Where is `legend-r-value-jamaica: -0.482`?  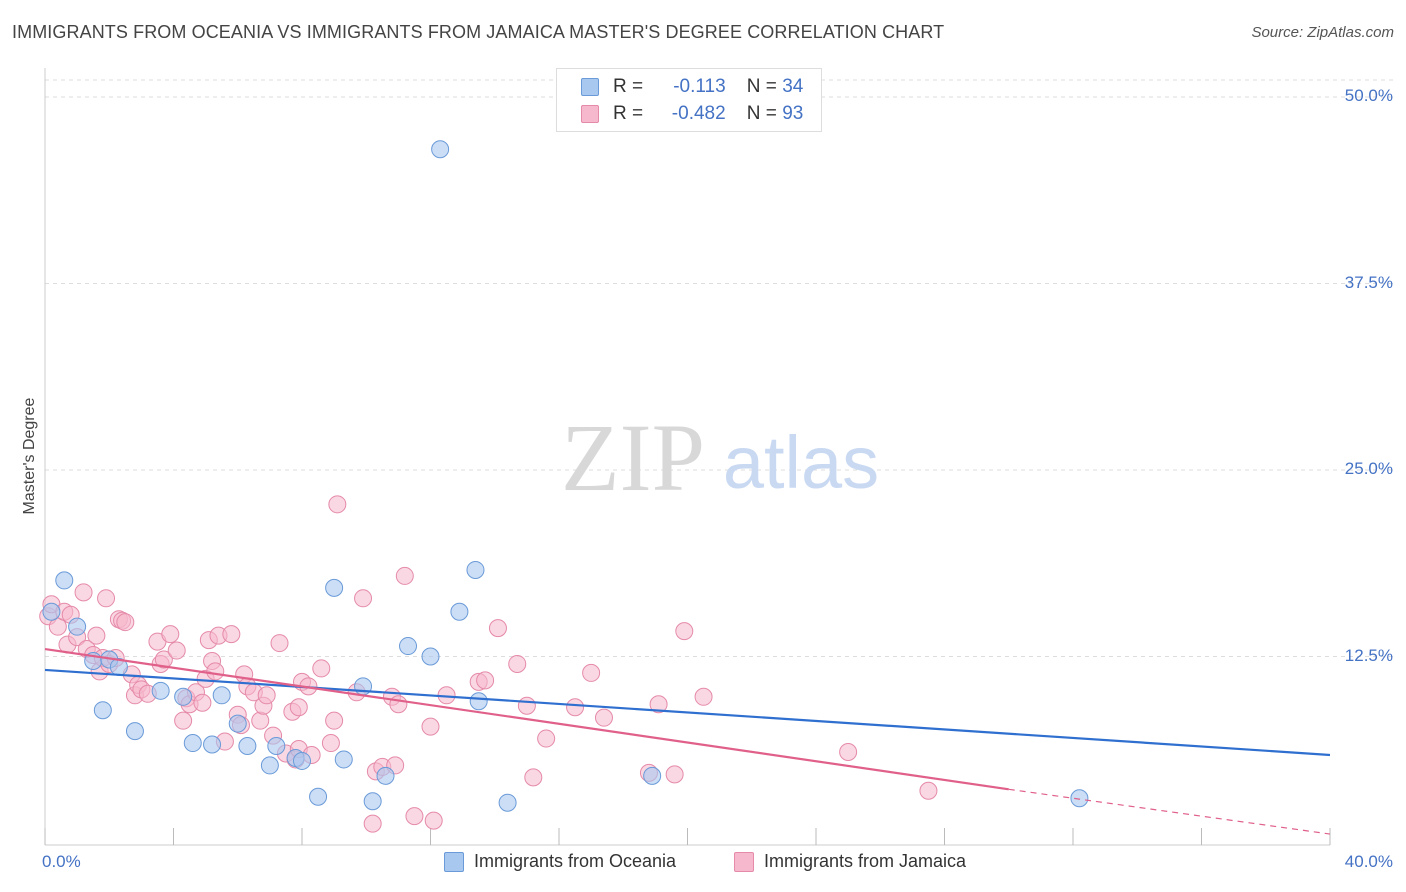 legend-r-value-jamaica: -0.482 is located at coordinates (698, 113).